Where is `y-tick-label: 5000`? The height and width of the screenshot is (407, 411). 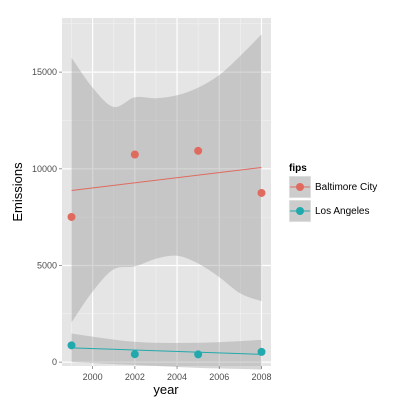
y-tick-label: 5000 is located at coordinates (47, 265).